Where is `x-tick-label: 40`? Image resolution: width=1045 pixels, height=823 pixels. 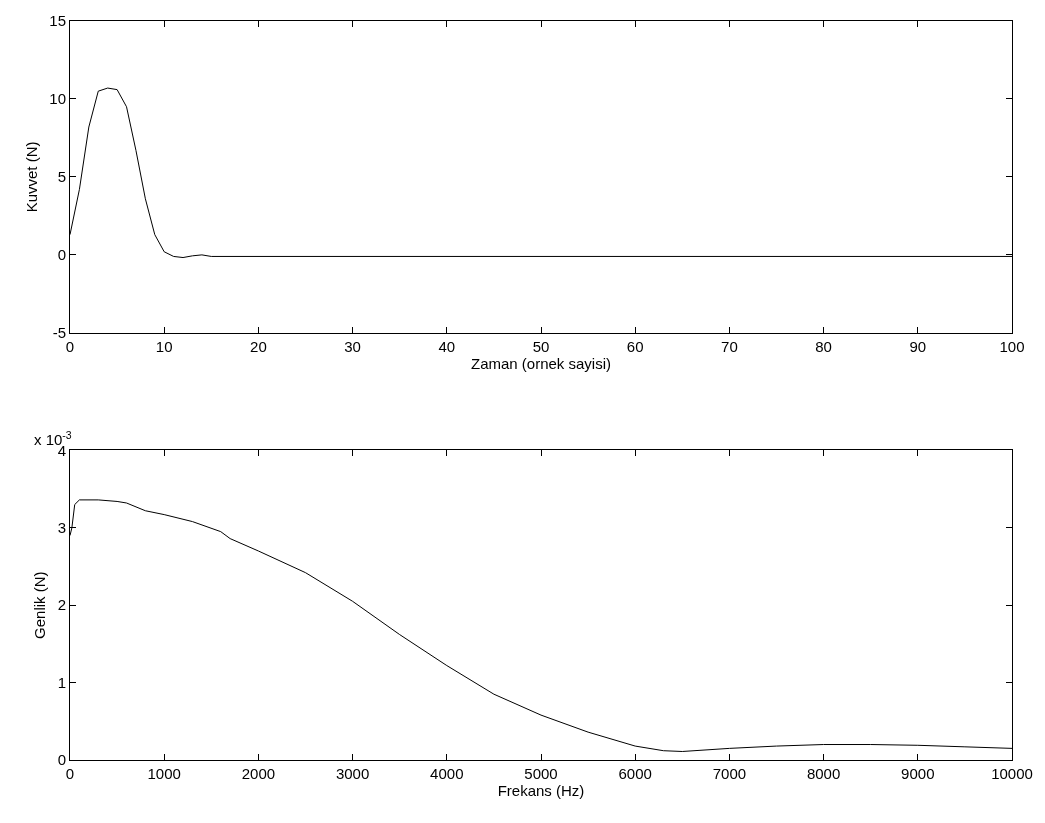
x-tick-label: 40 is located at coordinates (447, 346).